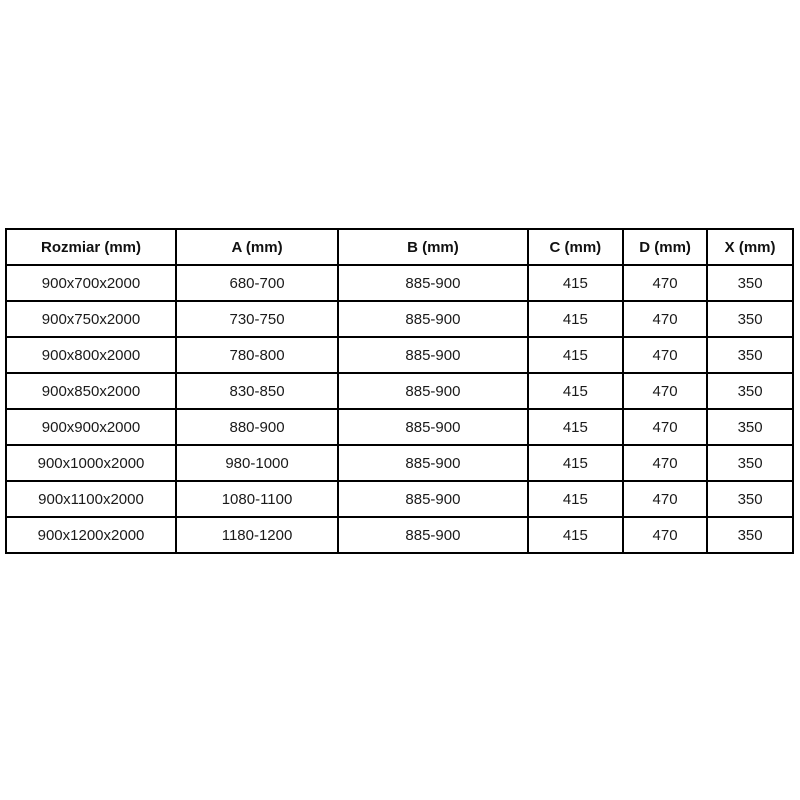 This screenshot has height=800, width=800. I want to click on cell-a: 1080-1100, so click(257, 499).